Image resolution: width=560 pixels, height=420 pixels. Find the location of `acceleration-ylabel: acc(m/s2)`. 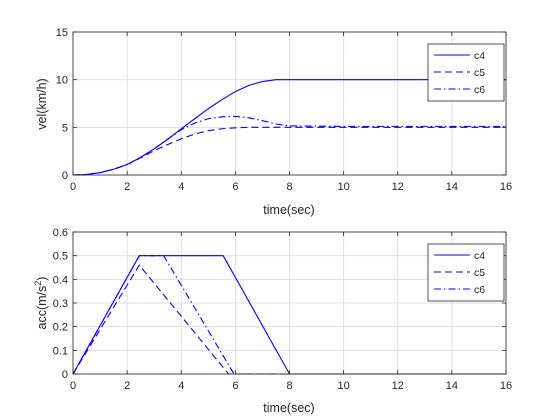

acceleration-ylabel: acc(m/s2) is located at coordinates (41, 303).